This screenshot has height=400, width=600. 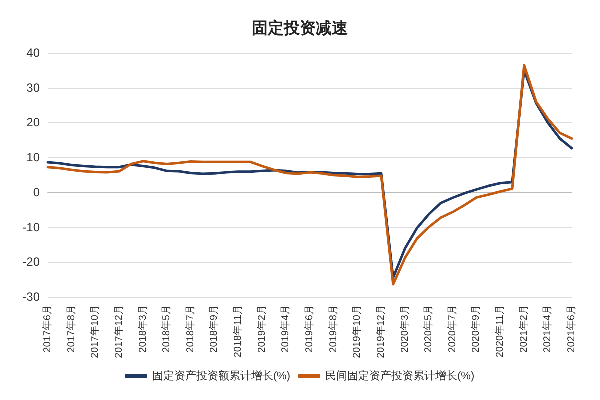 I want to click on x-tick-label: 2018年9月, so click(x=214, y=329).